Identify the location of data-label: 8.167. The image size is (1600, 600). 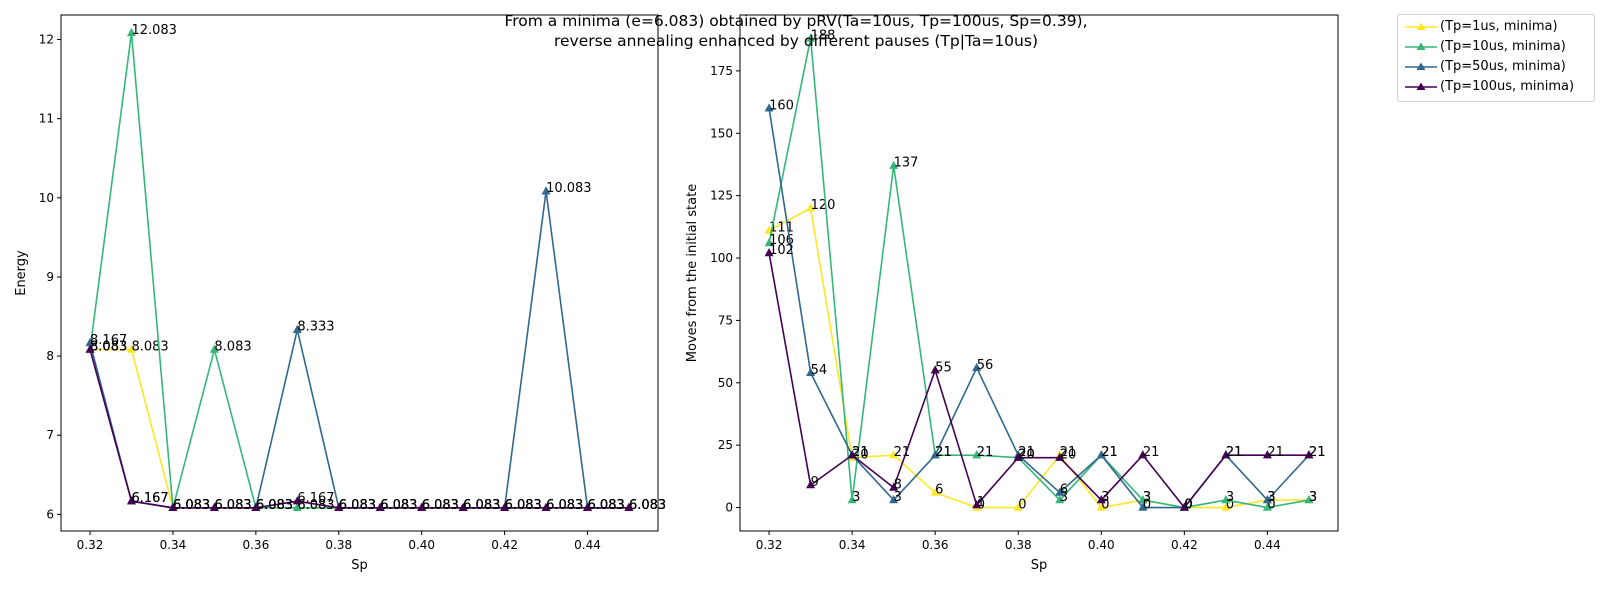
(108, 340).